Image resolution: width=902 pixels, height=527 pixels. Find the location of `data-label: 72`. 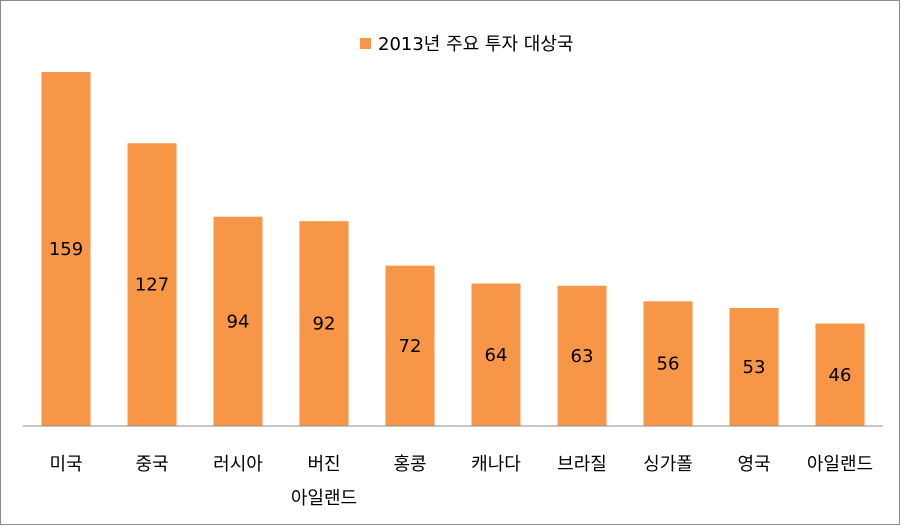

data-label: 72 is located at coordinates (410, 346).